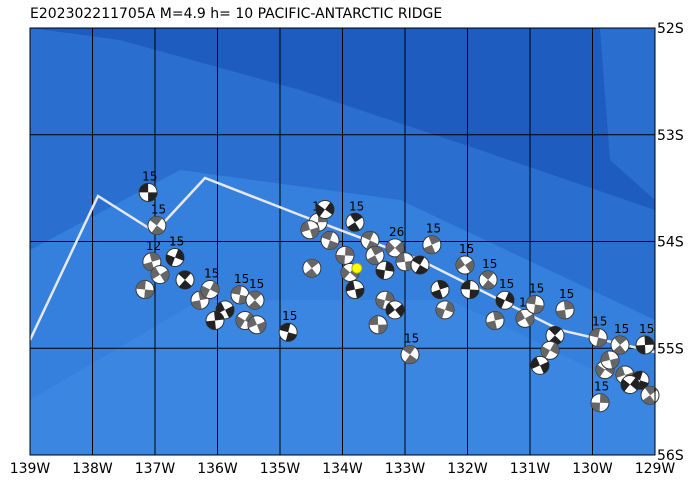  Describe the element at coordinates (396, 232) in the screenshot. I see `depth-label: 26` at that location.